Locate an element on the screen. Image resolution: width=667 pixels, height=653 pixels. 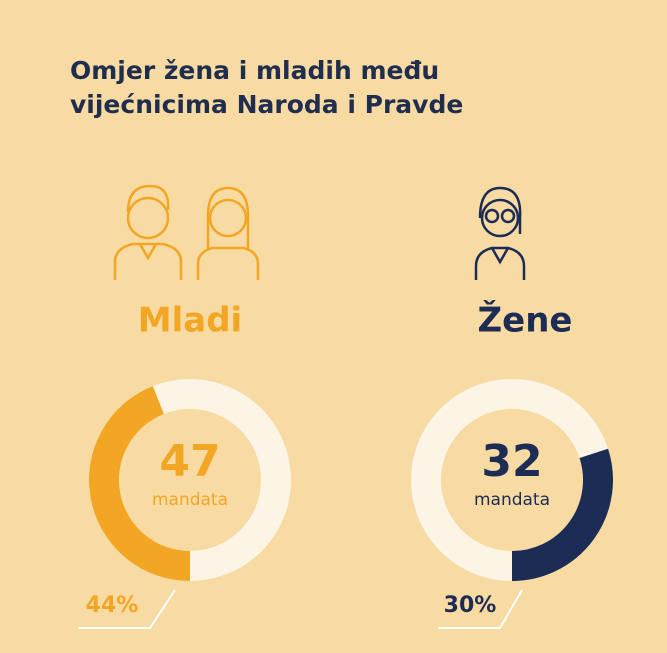
leader-line is located at coordinates (300, 609).